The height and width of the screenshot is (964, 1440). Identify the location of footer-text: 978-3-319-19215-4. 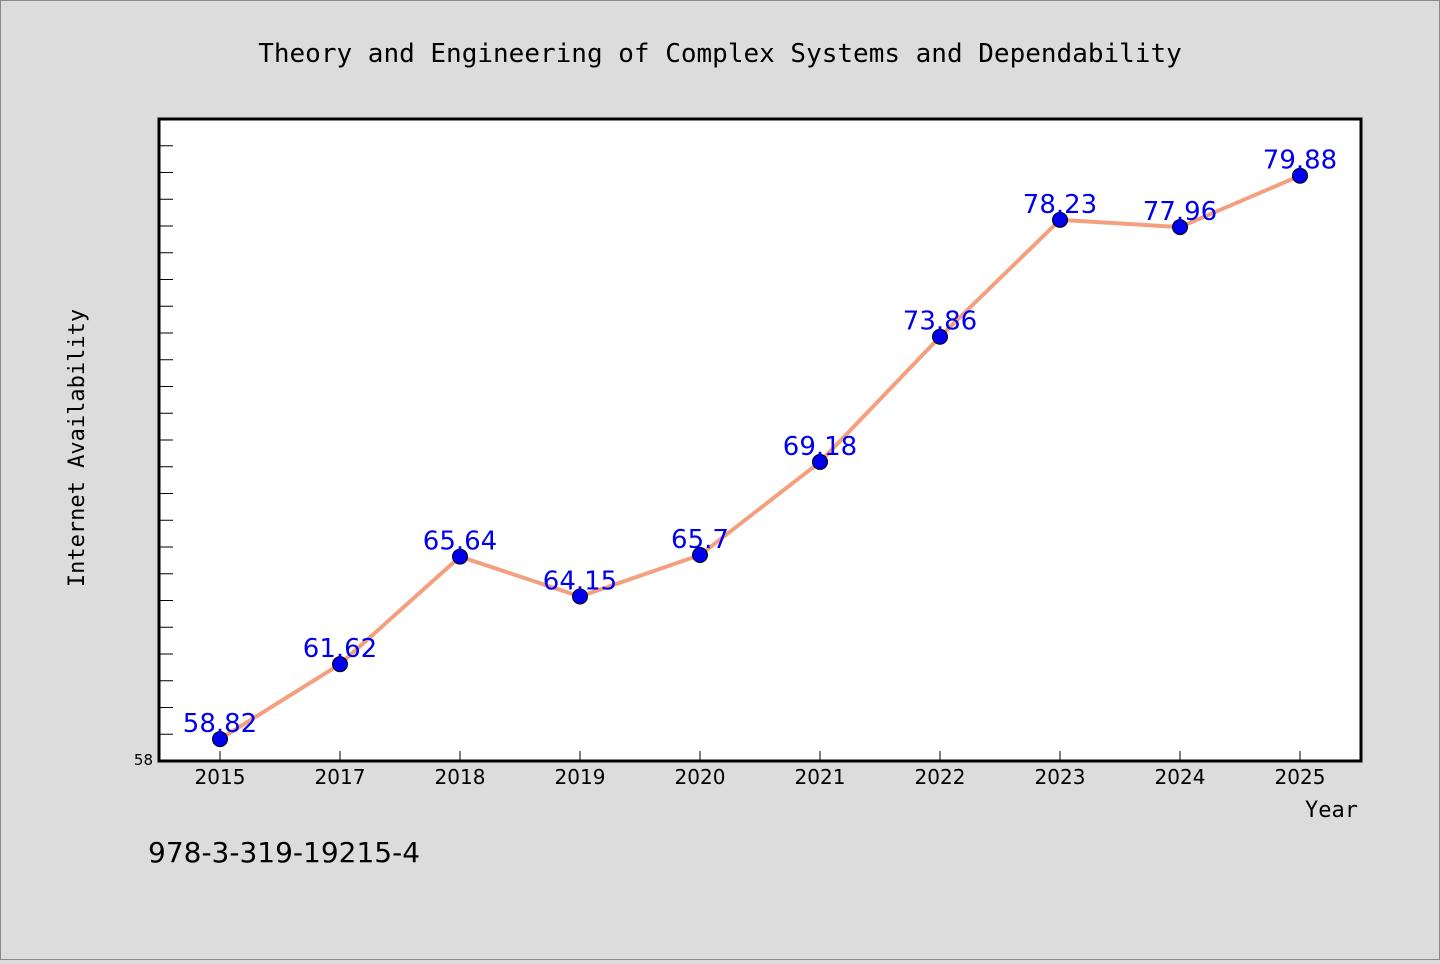
(284, 852).